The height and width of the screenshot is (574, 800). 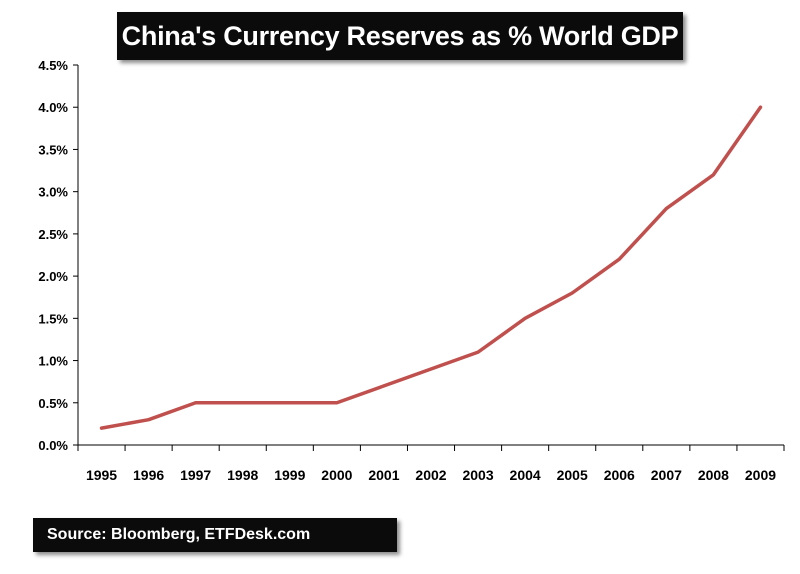 What do you see at coordinates (53, 149) in the screenshot?
I see `y-tick-label: 3.5%` at bounding box center [53, 149].